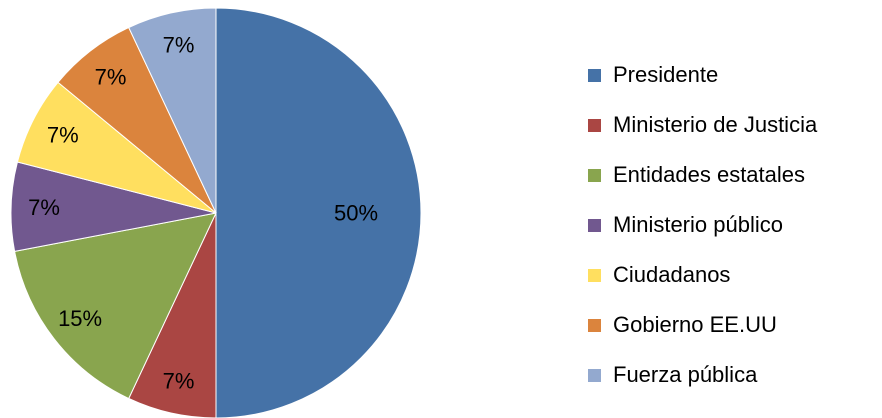  I want to click on legend-label: Ciudadanos, so click(672, 274).